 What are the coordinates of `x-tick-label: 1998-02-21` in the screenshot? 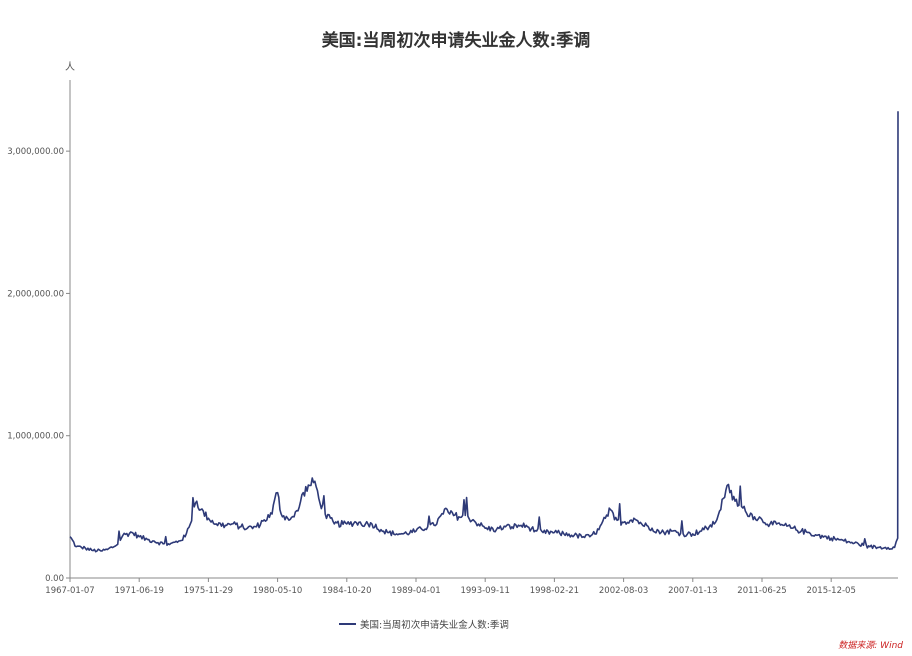 It's located at (554, 591).